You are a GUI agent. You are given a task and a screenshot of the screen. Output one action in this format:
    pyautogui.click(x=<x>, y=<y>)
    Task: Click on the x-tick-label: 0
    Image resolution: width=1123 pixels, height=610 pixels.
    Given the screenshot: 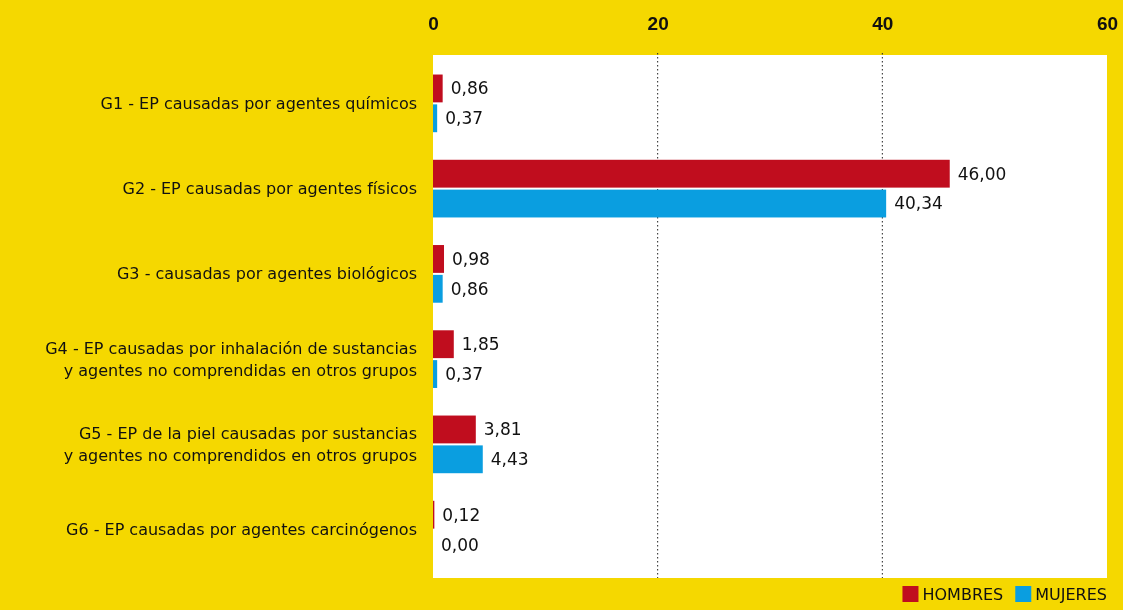 What is the action you would take?
    pyautogui.click(x=433, y=23)
    